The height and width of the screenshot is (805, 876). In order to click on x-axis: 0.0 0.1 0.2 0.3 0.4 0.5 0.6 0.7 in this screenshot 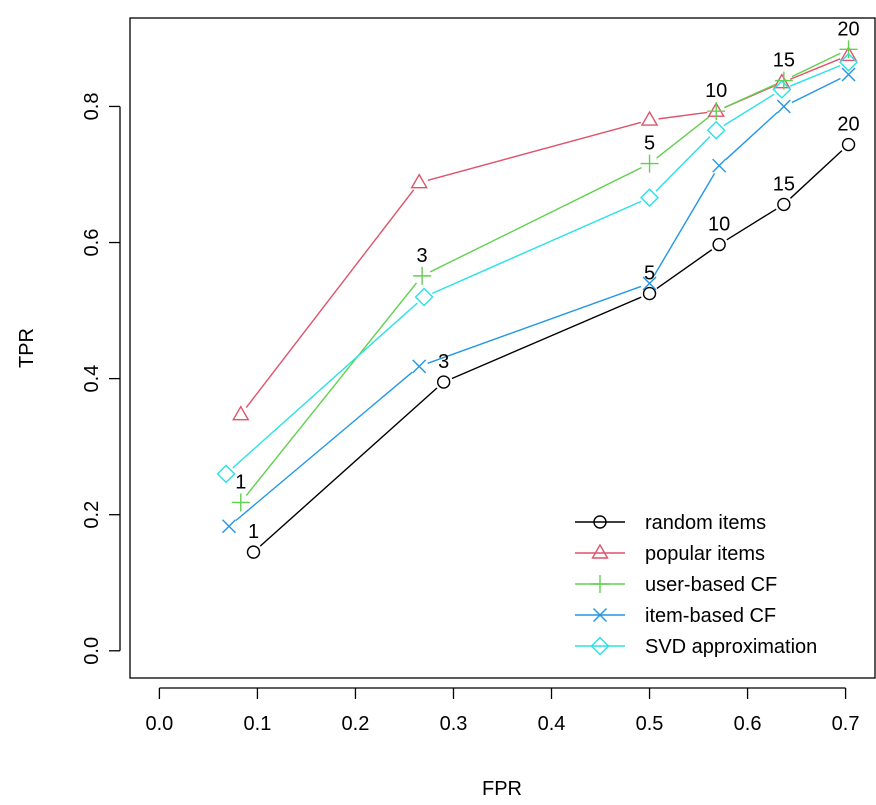, I will do `click(502, 711)`.